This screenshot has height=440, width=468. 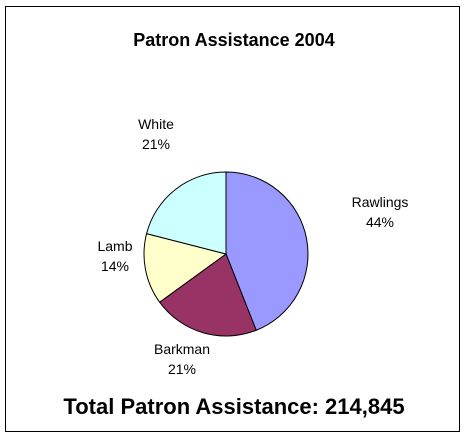 What do you see at coordinates (234, 40) in the screenshot?
I see `chart-title: Patron Assistance 2004` at bounding box center [234, 40].